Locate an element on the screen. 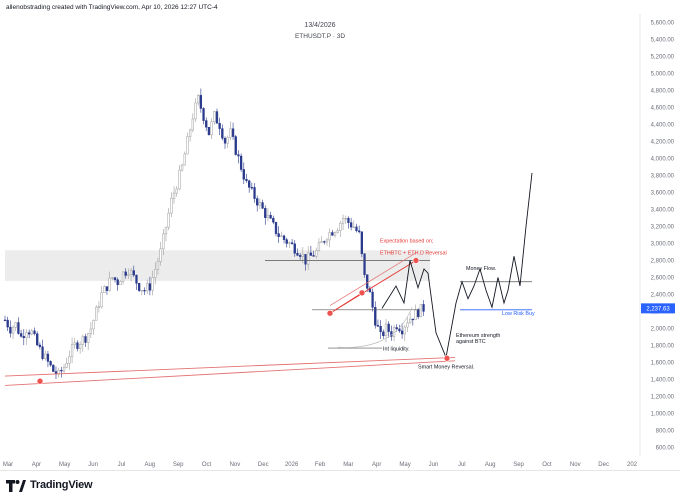 Image resolution: width=680 pixels, height=501 pixels. annotation-label: Smart Money Reversal. is located at coordinates (446, 367).